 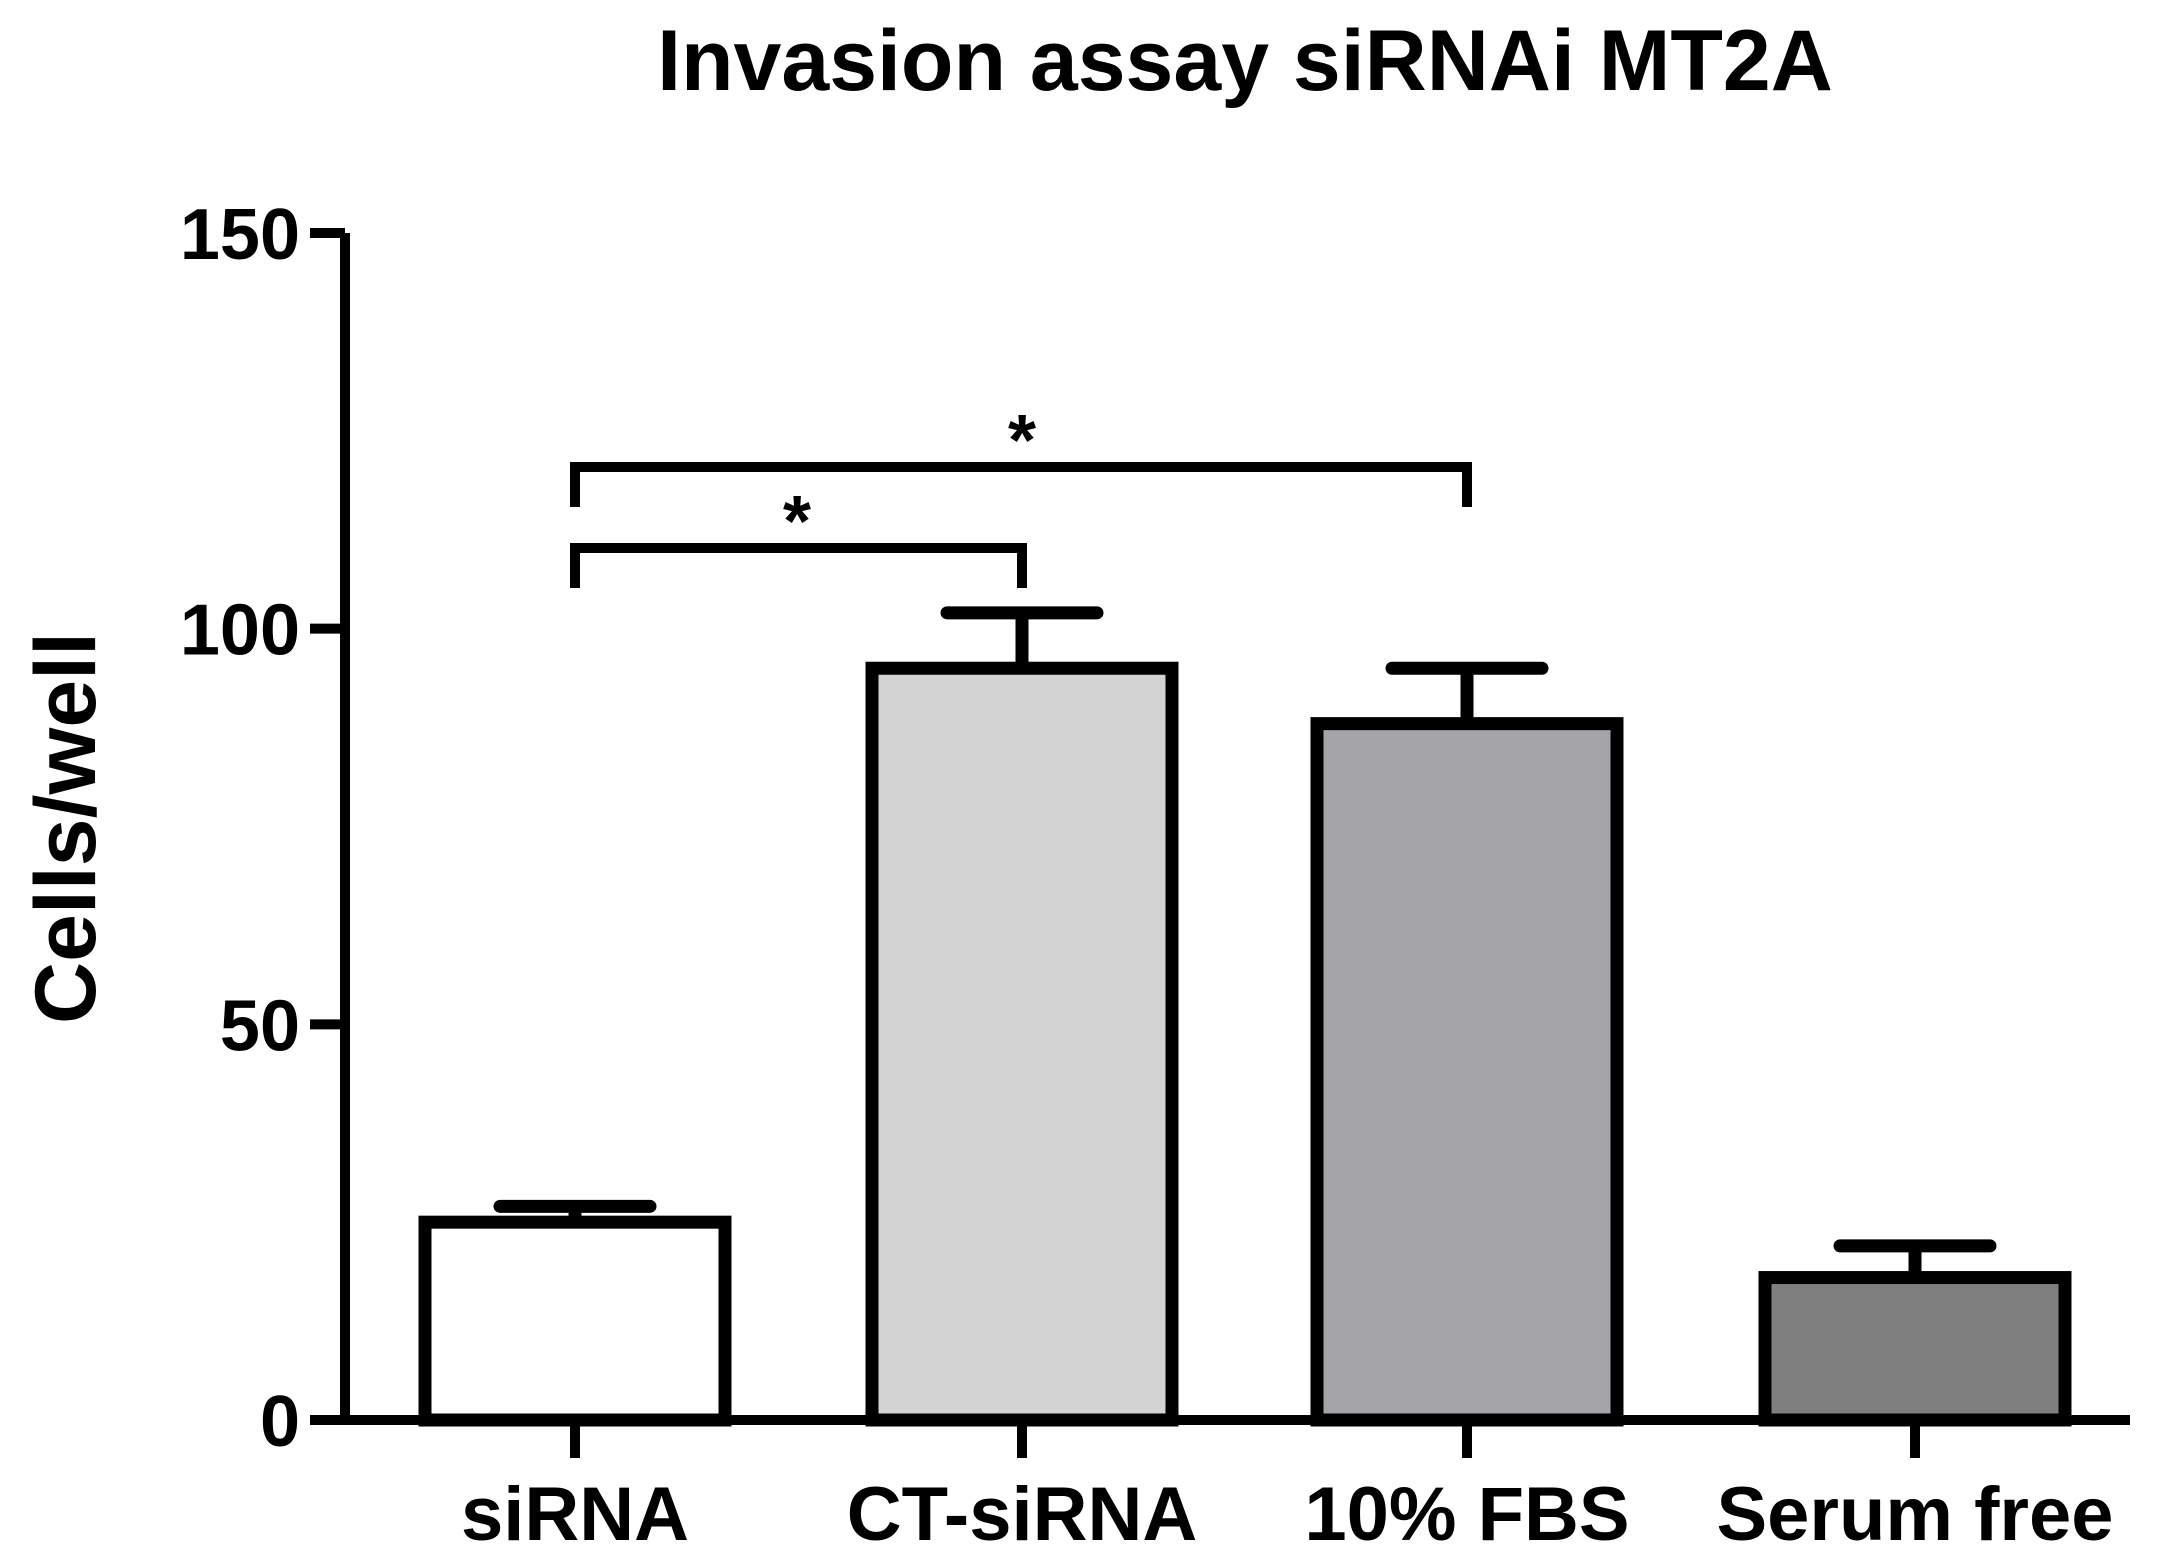 What do you see at coordinates (1466, 1514) in the screenshot?
I see `category-label: 10% FBS` at bounding box center [1466, 1514].